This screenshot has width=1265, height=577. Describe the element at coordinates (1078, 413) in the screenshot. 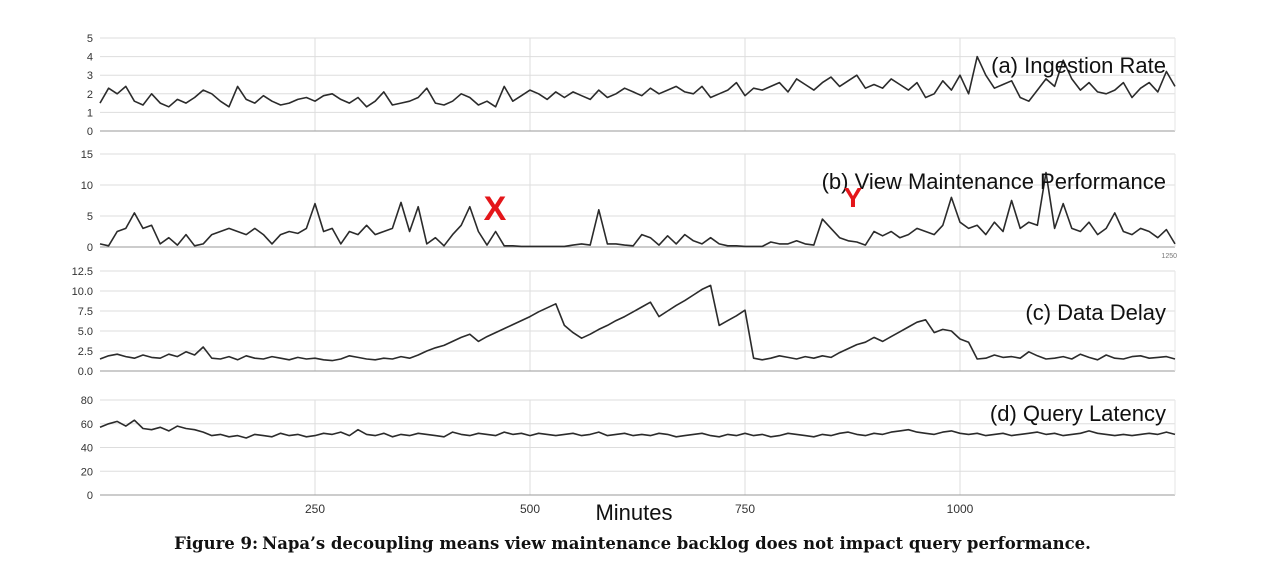

I see `panel-title: (d) Query Latency` at that location.